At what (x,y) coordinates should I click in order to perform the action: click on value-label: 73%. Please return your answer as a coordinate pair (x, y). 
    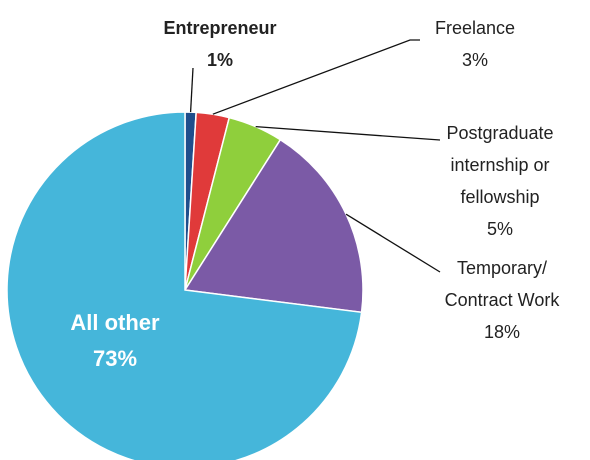
    Looking at the image, I should click on (115, 358).